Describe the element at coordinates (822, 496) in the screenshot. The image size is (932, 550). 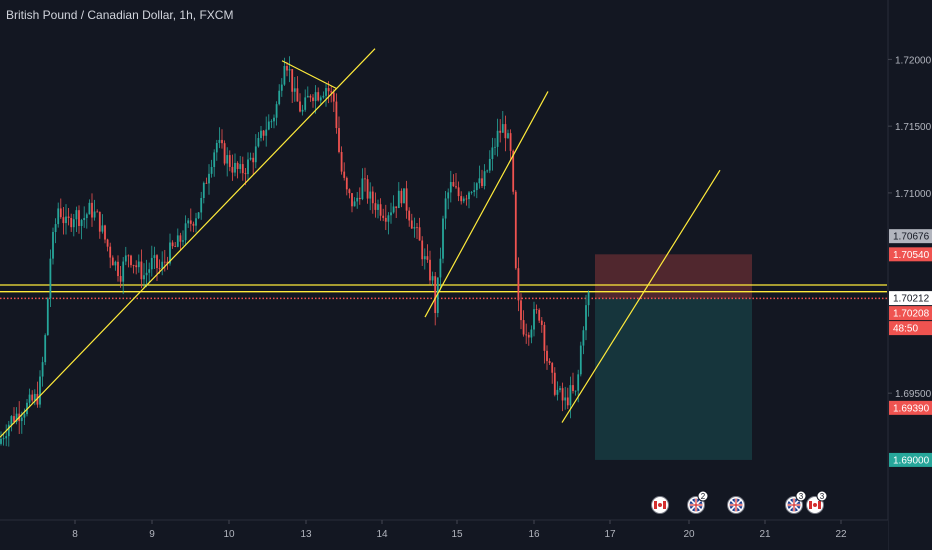
I see `event-count-label: 3` at that location.